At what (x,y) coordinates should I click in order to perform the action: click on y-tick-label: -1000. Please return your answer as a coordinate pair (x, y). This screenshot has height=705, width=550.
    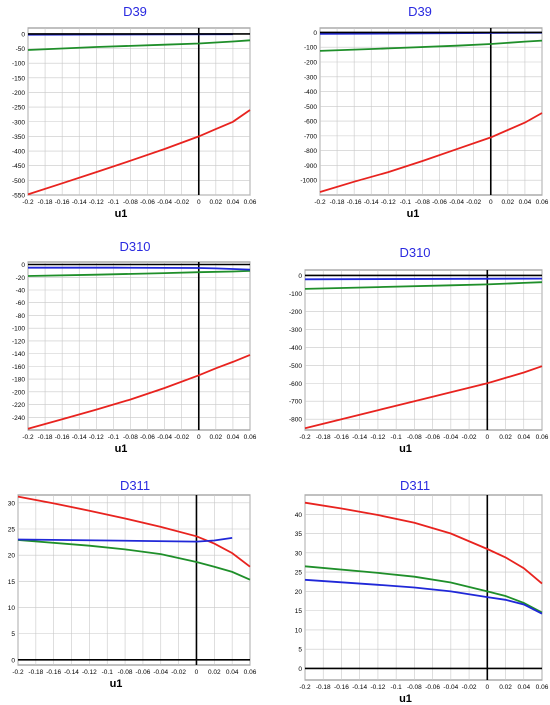
    Looking at the image, I should click on (308, 181).